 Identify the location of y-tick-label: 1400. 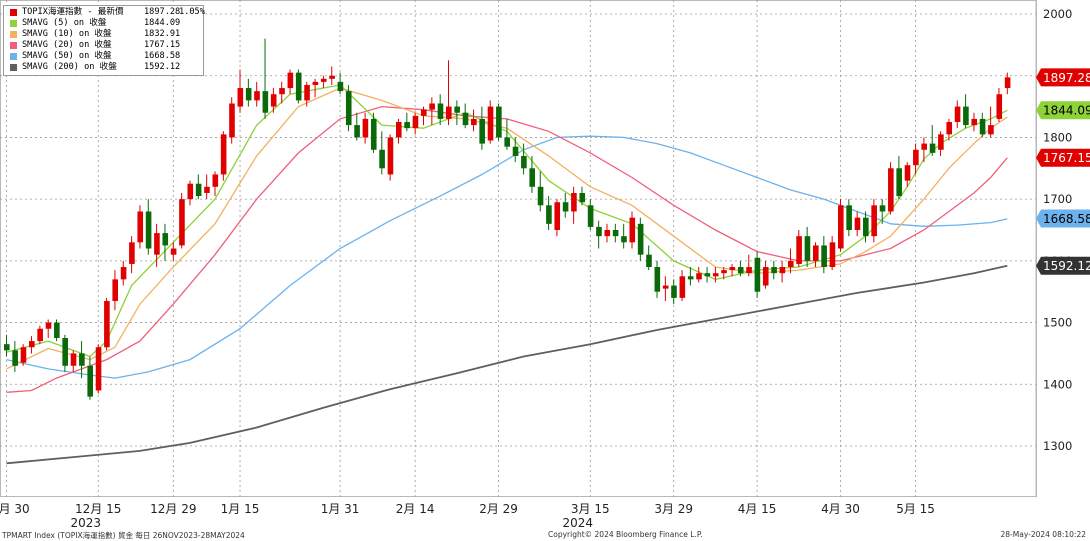
(1057, 384).